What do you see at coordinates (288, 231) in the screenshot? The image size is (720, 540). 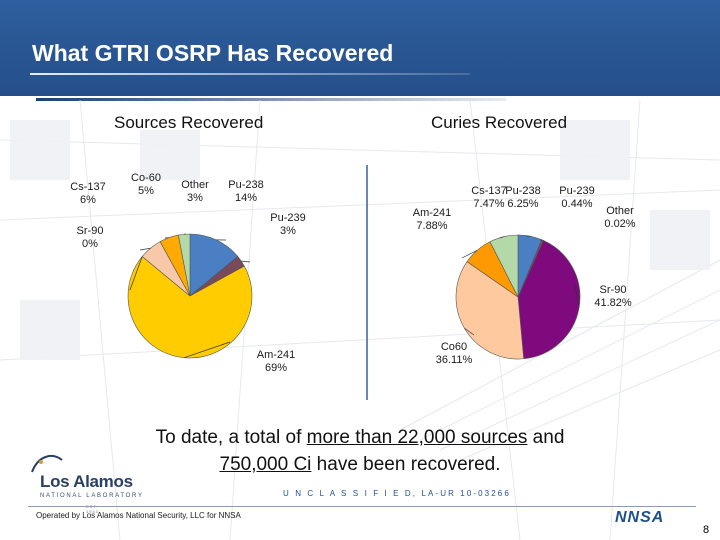 I see `sources-value-pu-239: 3%` at bounding box center [288, 231].